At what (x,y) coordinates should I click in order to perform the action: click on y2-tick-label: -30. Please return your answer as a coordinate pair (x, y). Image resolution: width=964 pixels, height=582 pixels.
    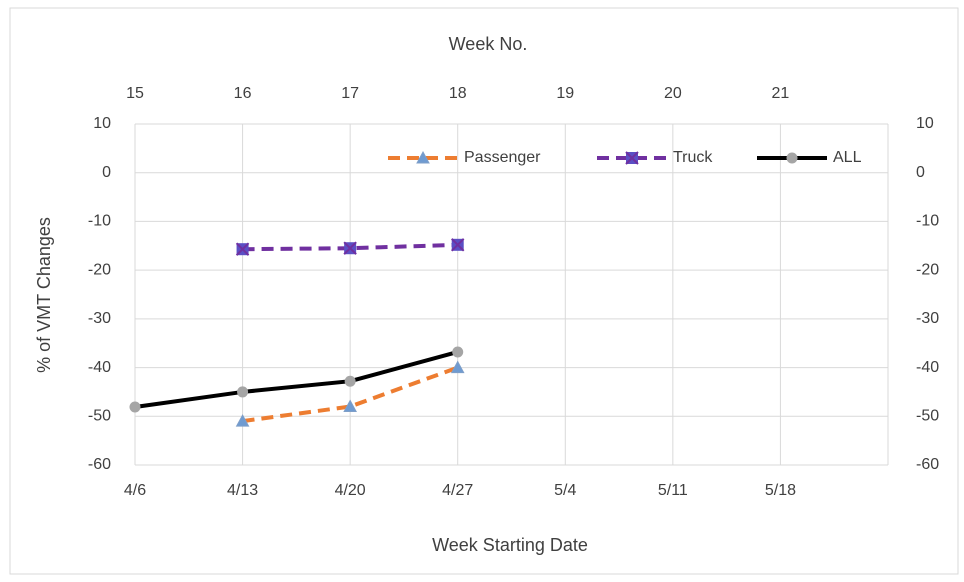
    Looking at the image, I should click on (927, 318).